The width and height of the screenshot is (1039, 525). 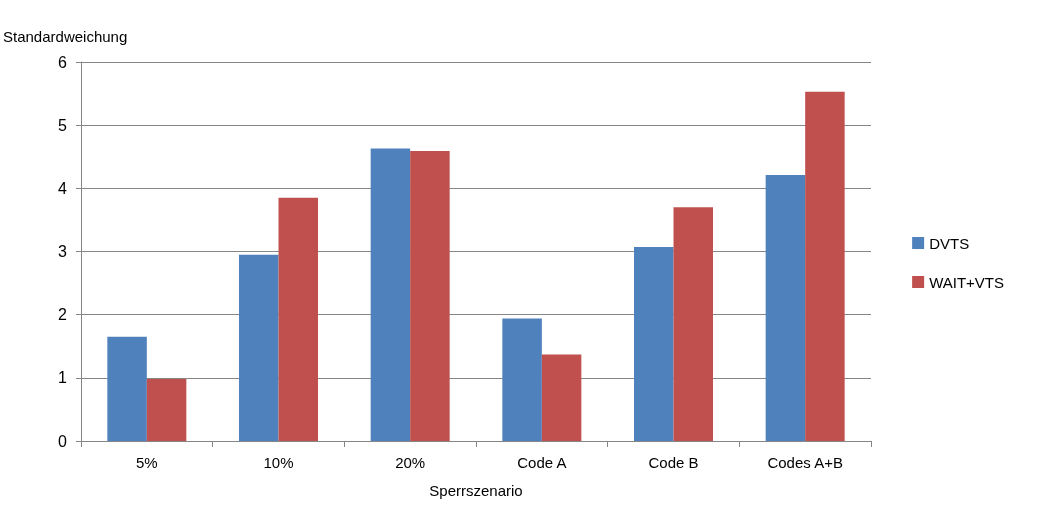 I want to click on x-tick-label: Code A, so click(x=542, y=462).